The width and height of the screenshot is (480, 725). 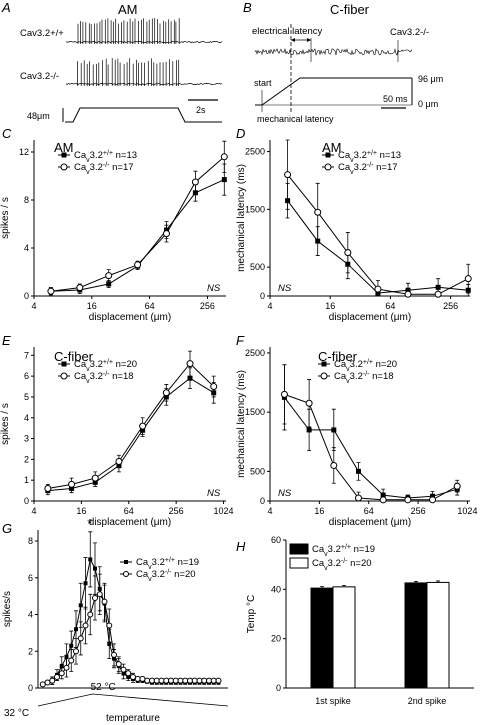 What do you see at coordinates (121, 62) in the screenshot?
I see `panel-a-traces: AM Cav3.2+/+ Cav3.2-/- 2s 48μm` at bounding box center [121, 62].